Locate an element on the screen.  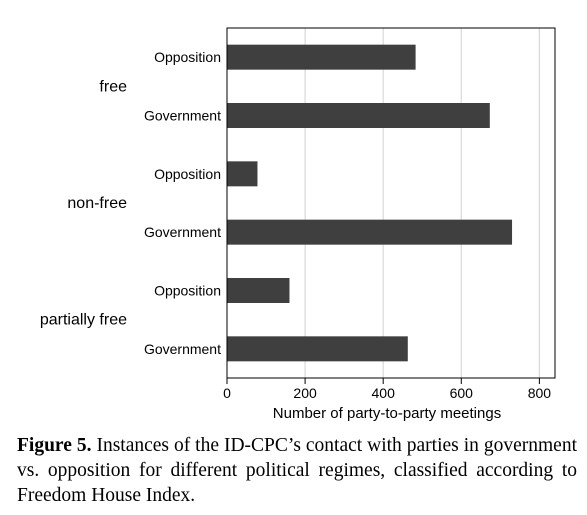
bar-free-government is located at coordinates (358, 115).